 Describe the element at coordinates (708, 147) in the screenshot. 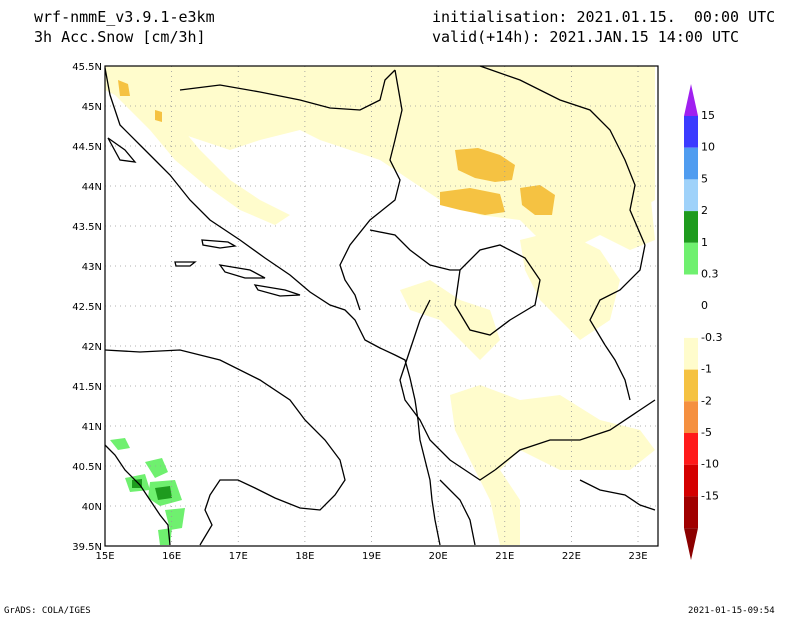

I see `colorbar-label: 10` at that location.